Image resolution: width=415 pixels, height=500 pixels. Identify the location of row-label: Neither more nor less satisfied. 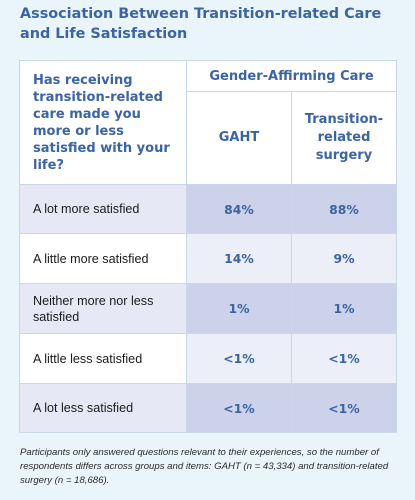
(103, 308).